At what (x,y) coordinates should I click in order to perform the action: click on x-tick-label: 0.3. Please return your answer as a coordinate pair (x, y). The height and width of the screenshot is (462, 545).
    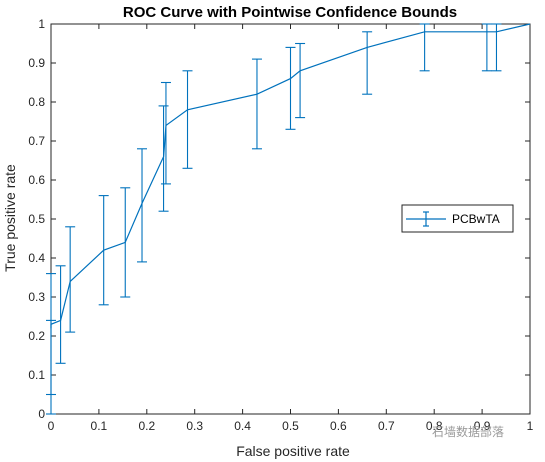
    Looking at the image, I should click on (194, 426).